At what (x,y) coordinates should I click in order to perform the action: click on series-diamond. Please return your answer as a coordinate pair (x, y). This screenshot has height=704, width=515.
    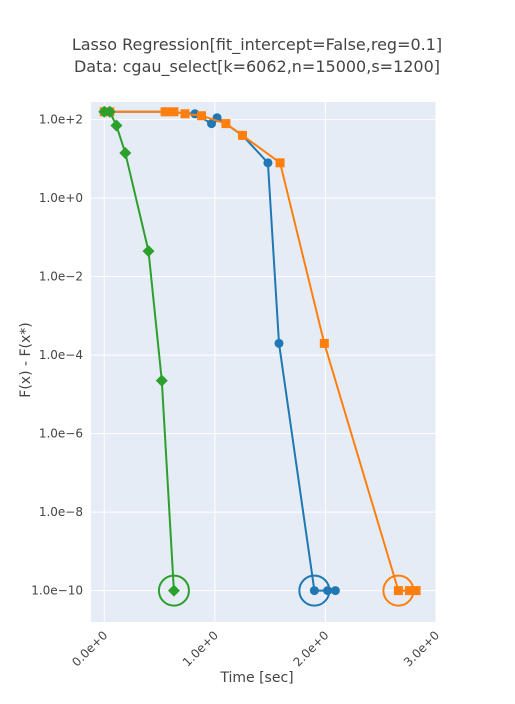
    Looking at the image, I should click on (144, 356).